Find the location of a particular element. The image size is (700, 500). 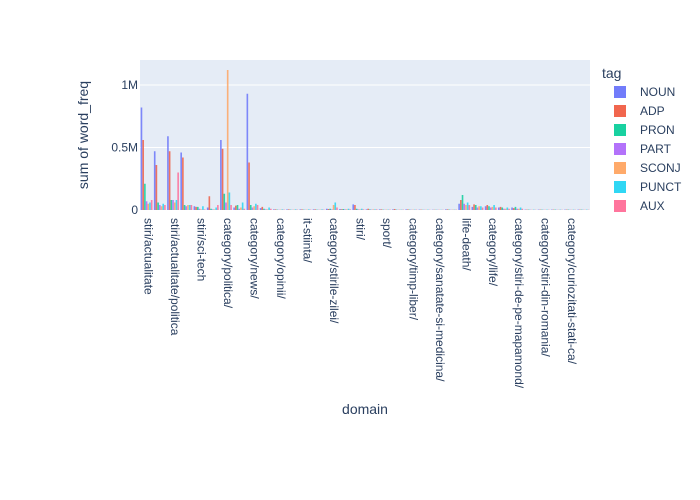

y-tick-label: 0.5M is located at coordinates (124, 148).